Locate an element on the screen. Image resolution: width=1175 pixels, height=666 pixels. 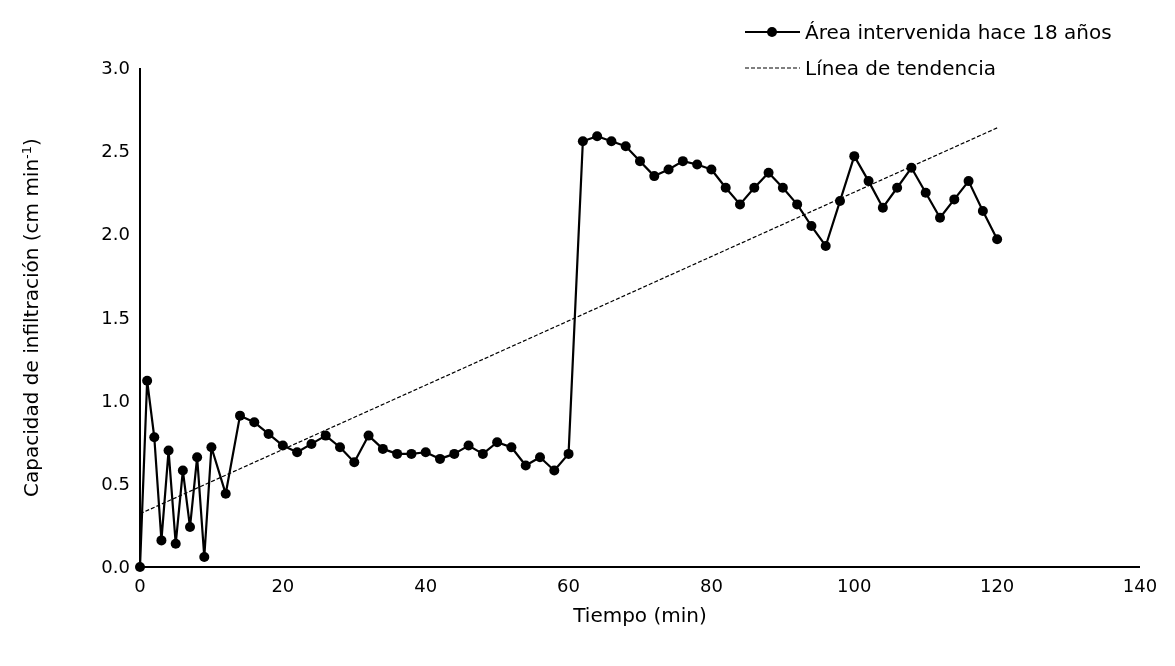
legend-label: Línea de tendencia is located at coordinates (900, 68).